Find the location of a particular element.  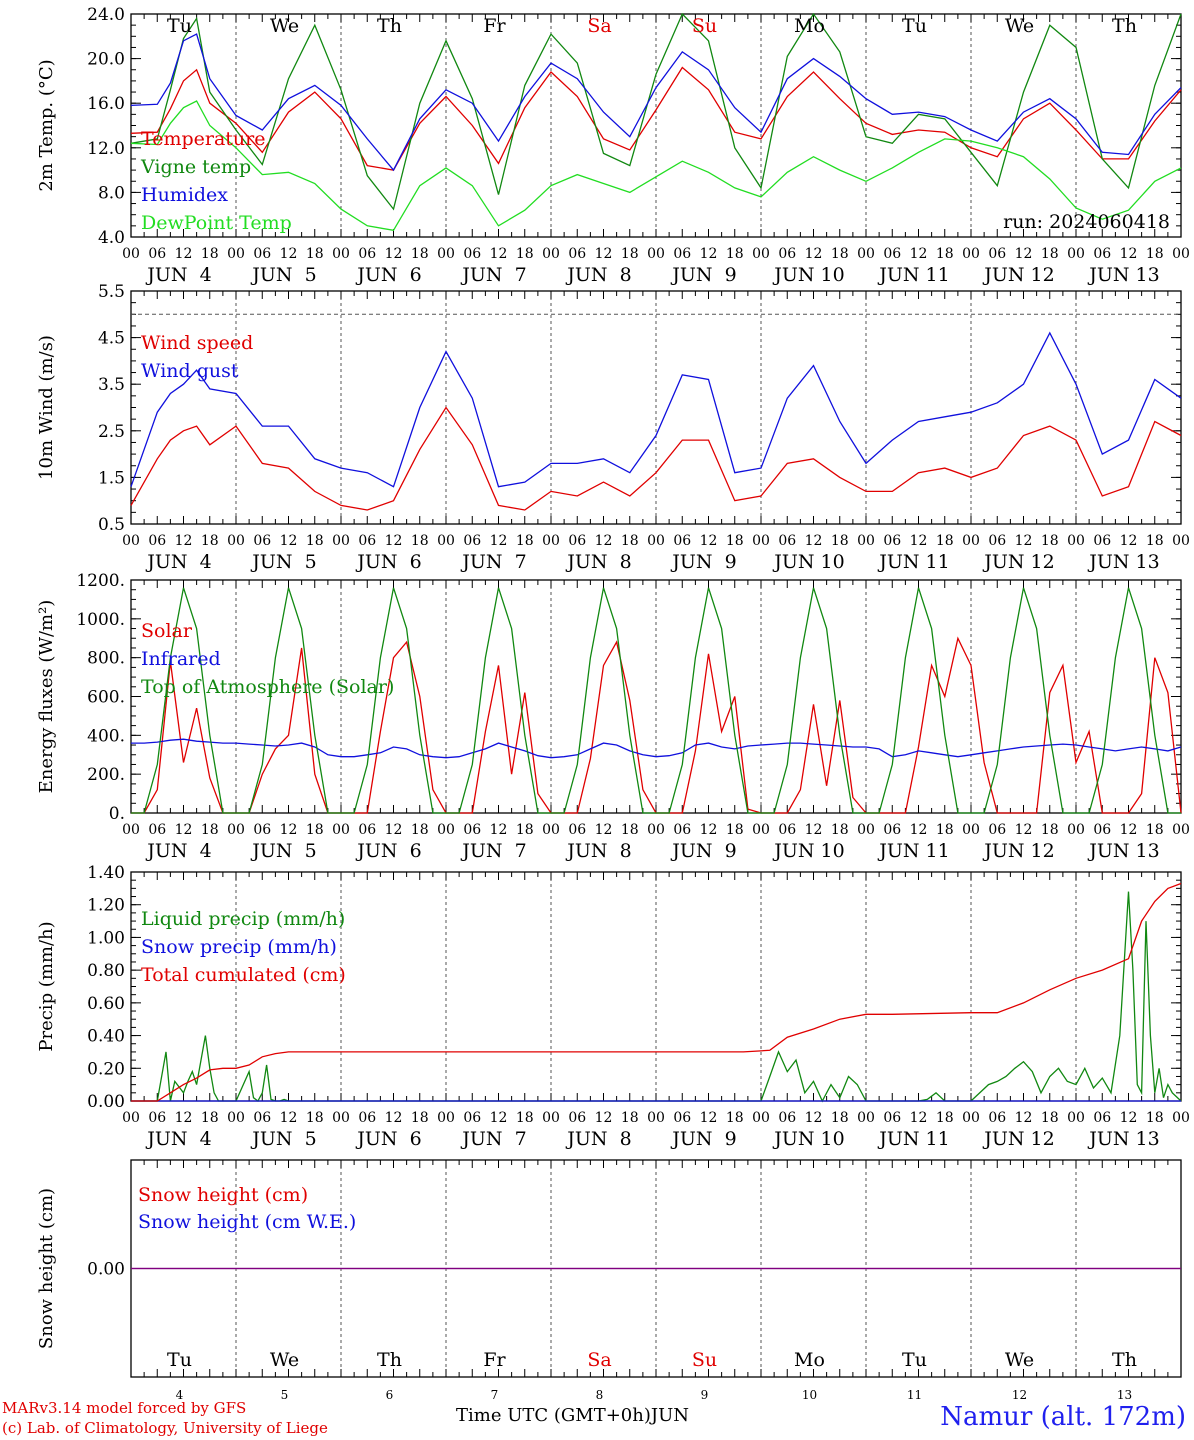

date-number: 8 is located at coordinates (600, 1395).